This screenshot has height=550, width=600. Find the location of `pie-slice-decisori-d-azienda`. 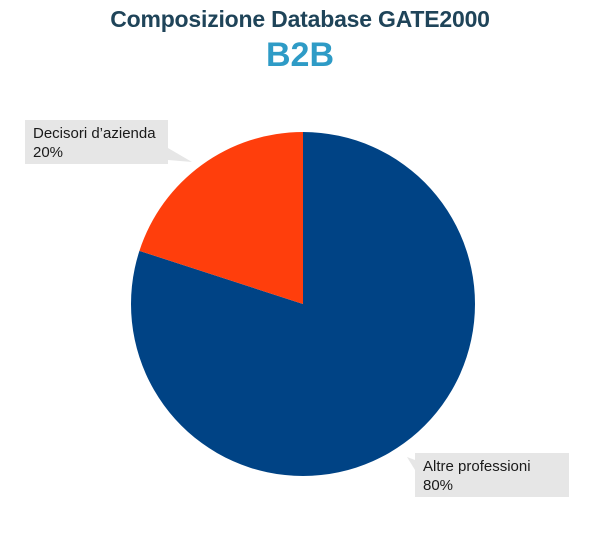

pie-slice-decisori-d-azienda is located at coordinates (221, 218).